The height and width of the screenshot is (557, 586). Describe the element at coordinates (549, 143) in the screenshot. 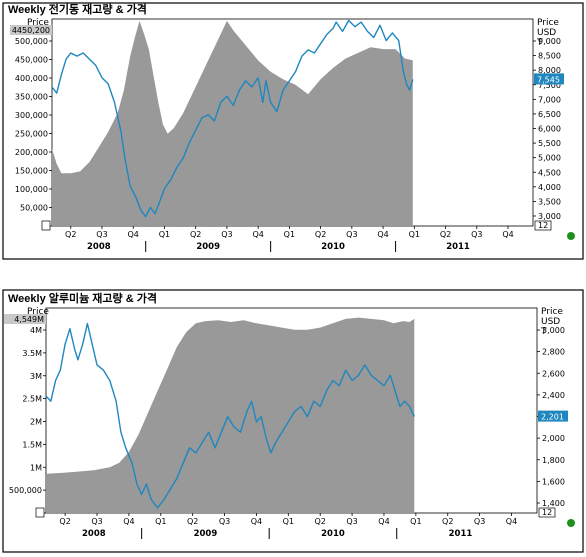

I see `right-tick-label: 5,500` at that location.